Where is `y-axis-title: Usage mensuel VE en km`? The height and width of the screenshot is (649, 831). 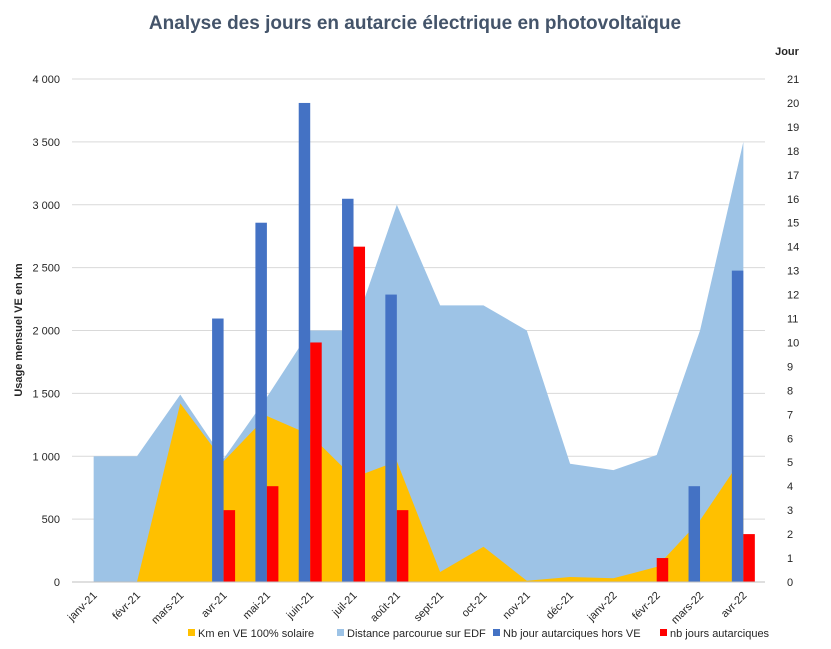
y-axis-title: Usage mensuel VE en km is located at coordinates (19, 329).